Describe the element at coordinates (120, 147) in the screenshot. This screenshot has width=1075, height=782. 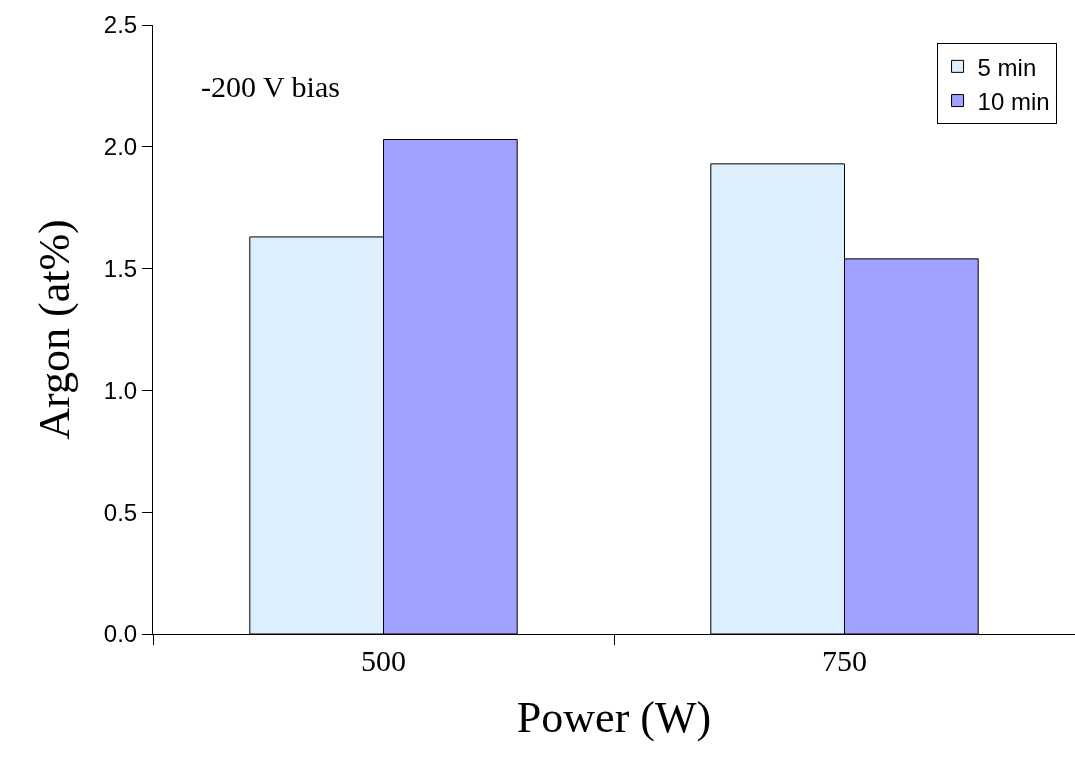
I see `y-tick-label: 2.0` at that location.